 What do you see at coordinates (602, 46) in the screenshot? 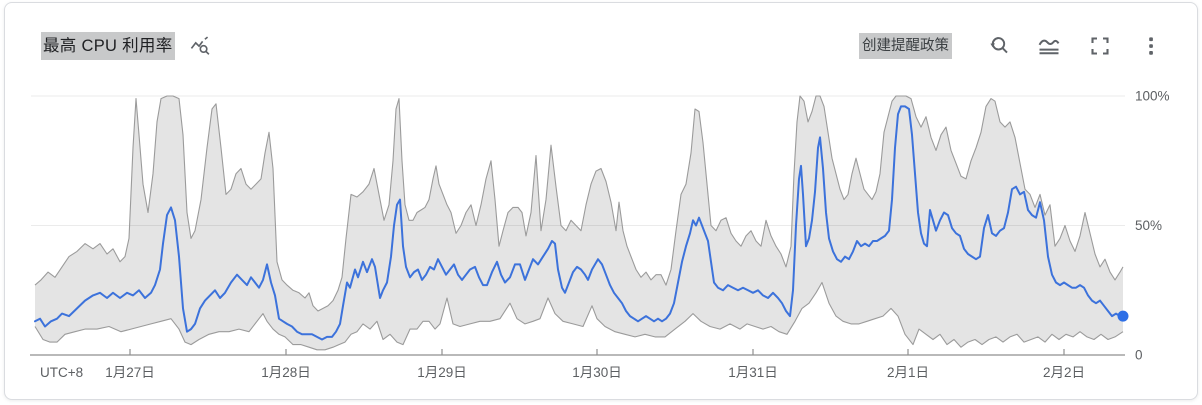
I see `chart-header: 最高 CPU 利用率 创建提醒政策` at bounding box center [602, 46].